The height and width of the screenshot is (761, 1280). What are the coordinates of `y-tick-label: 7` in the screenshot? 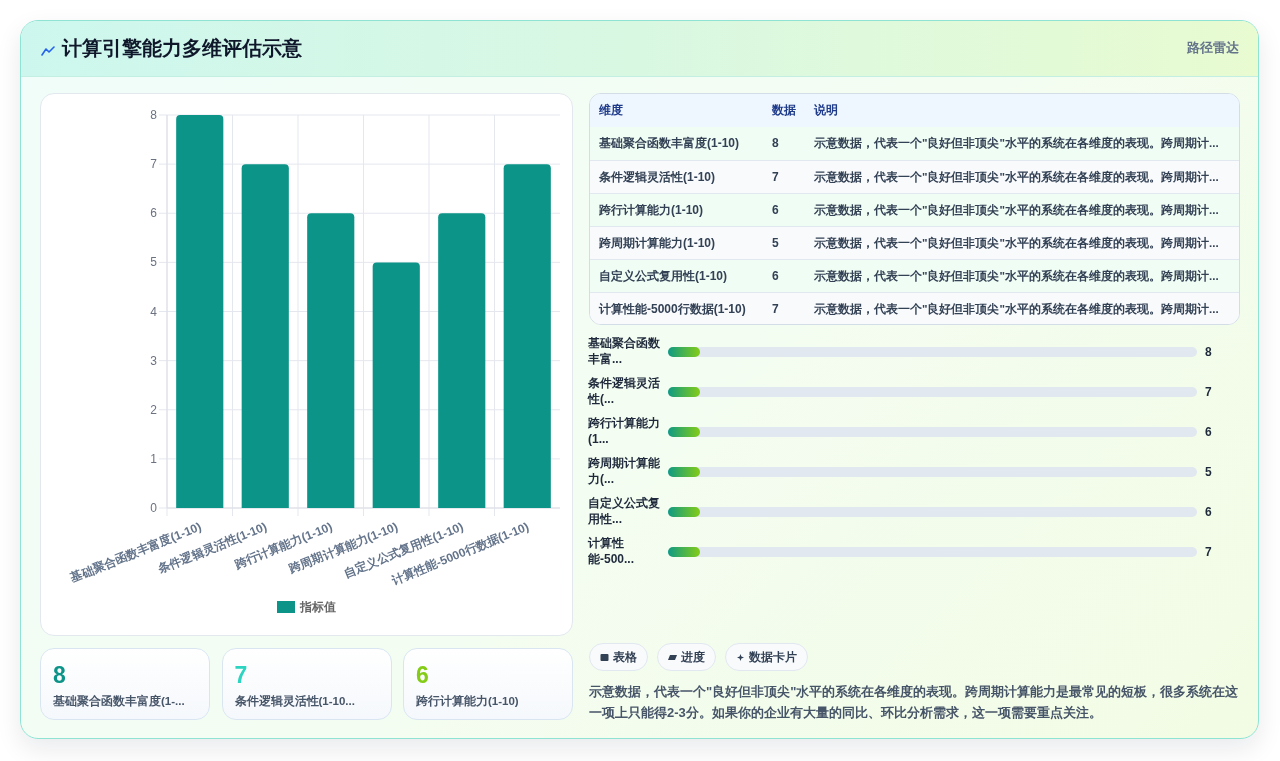 It's located at (154, 164).